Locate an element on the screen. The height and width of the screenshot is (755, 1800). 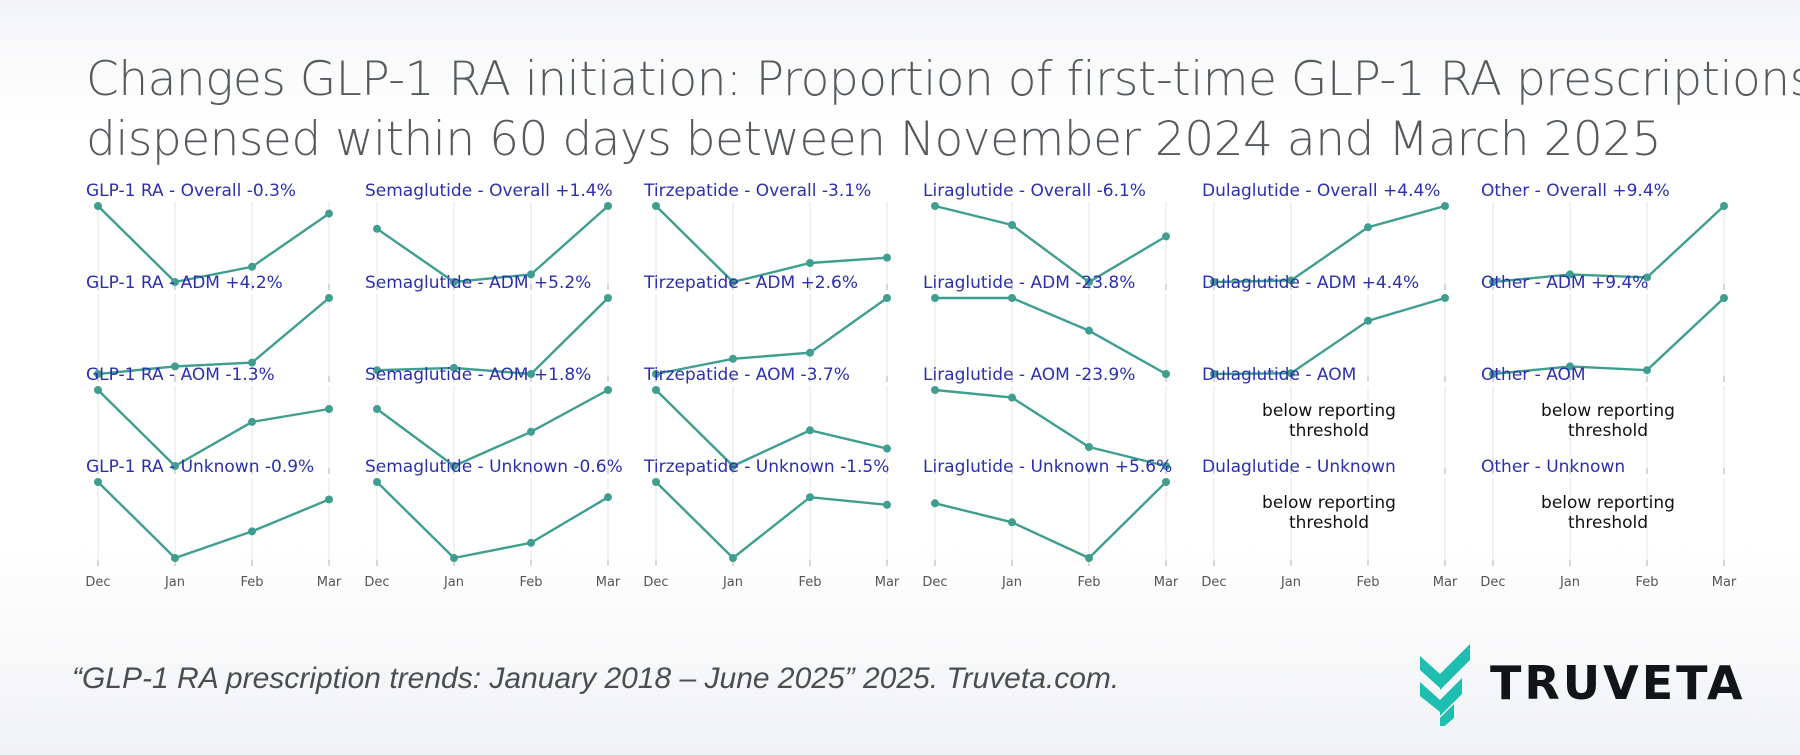
panel-title: Dulaglutide - AOM is located at coordinates (1279, 375).